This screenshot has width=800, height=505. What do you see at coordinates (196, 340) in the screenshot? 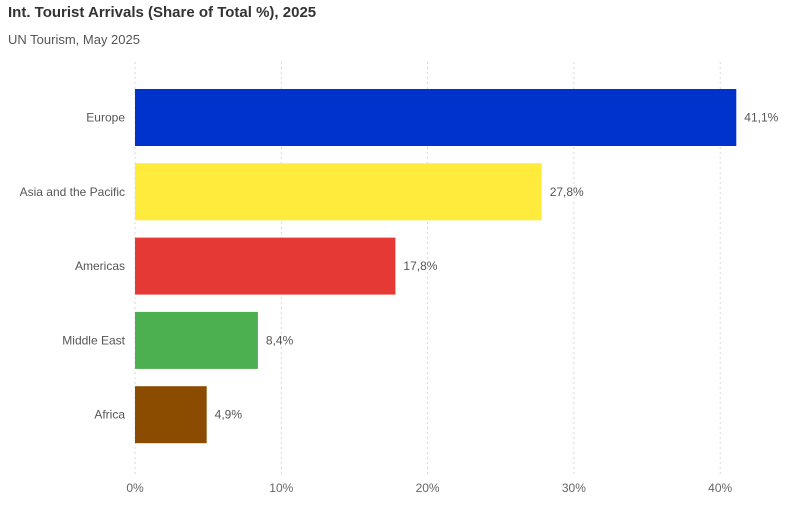
I see `bar-middle-east` at bounding box center [196, 340].